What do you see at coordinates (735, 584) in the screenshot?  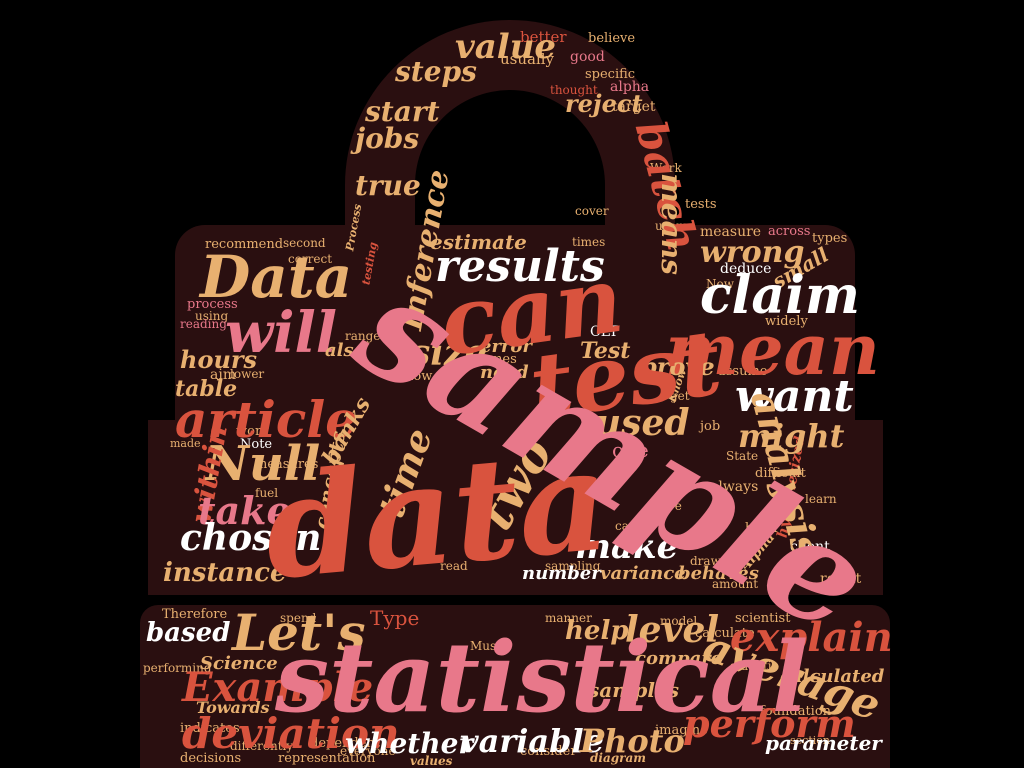 I see `cloud-word: amount` at bounding box center [735, 584].